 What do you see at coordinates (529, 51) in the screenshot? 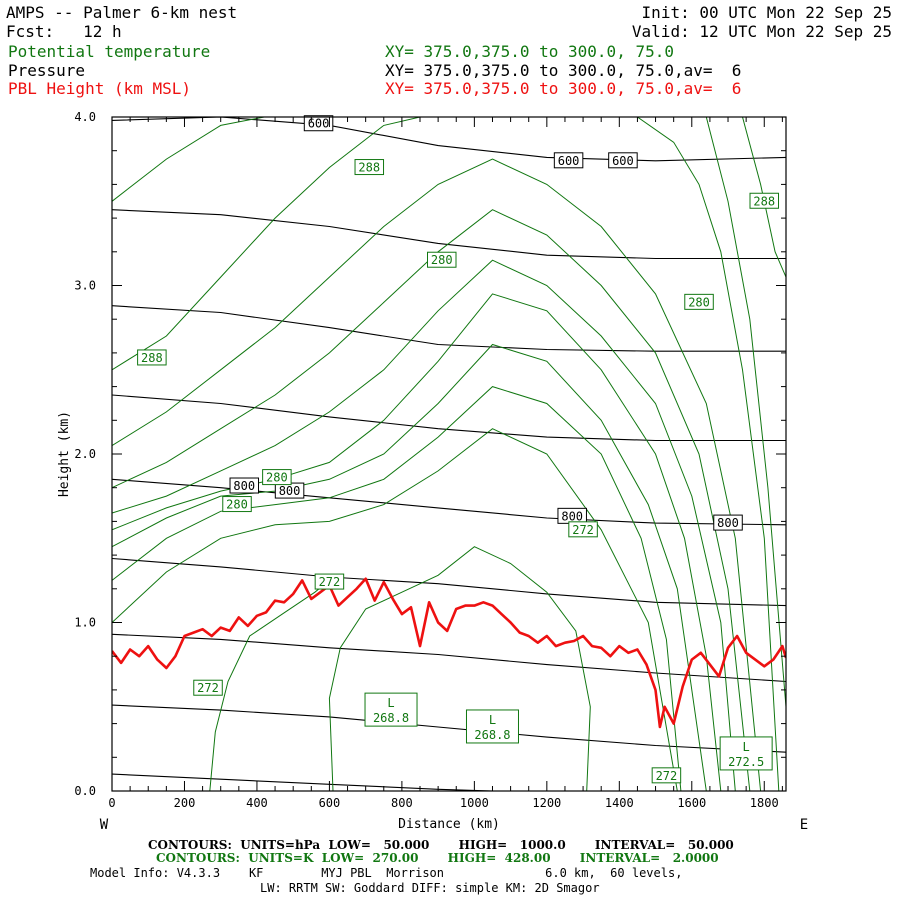
I see `field-xy-theta: XY= 375.0,375.0 to 300.0, 75.0` at bounding box center [529, 51].